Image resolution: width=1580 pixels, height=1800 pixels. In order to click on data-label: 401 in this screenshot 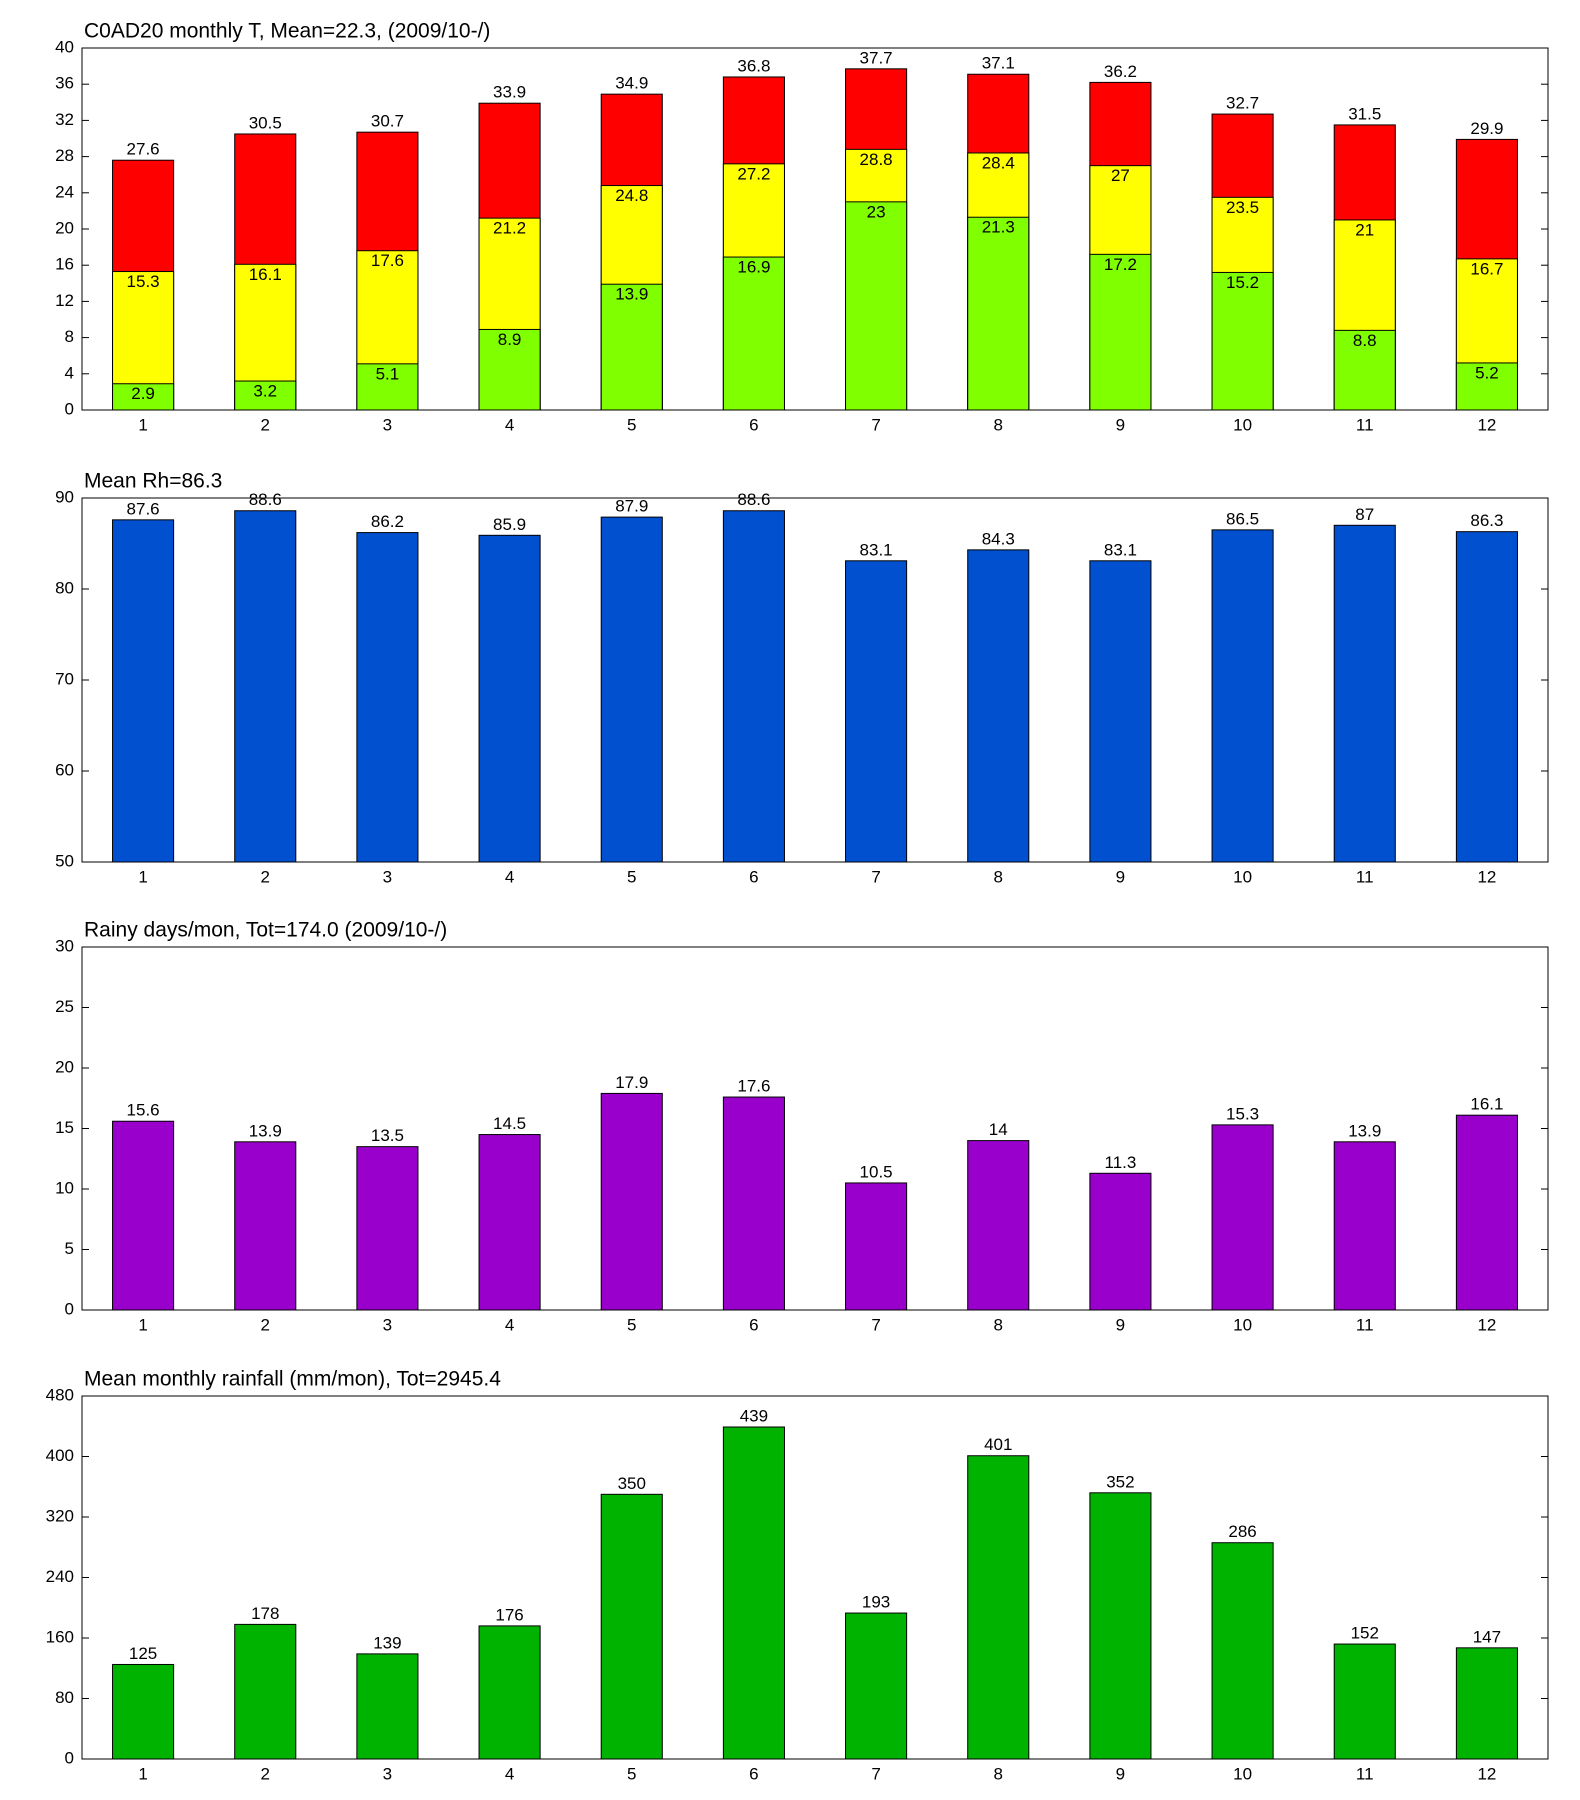, I will do `click(998, 1444)`.